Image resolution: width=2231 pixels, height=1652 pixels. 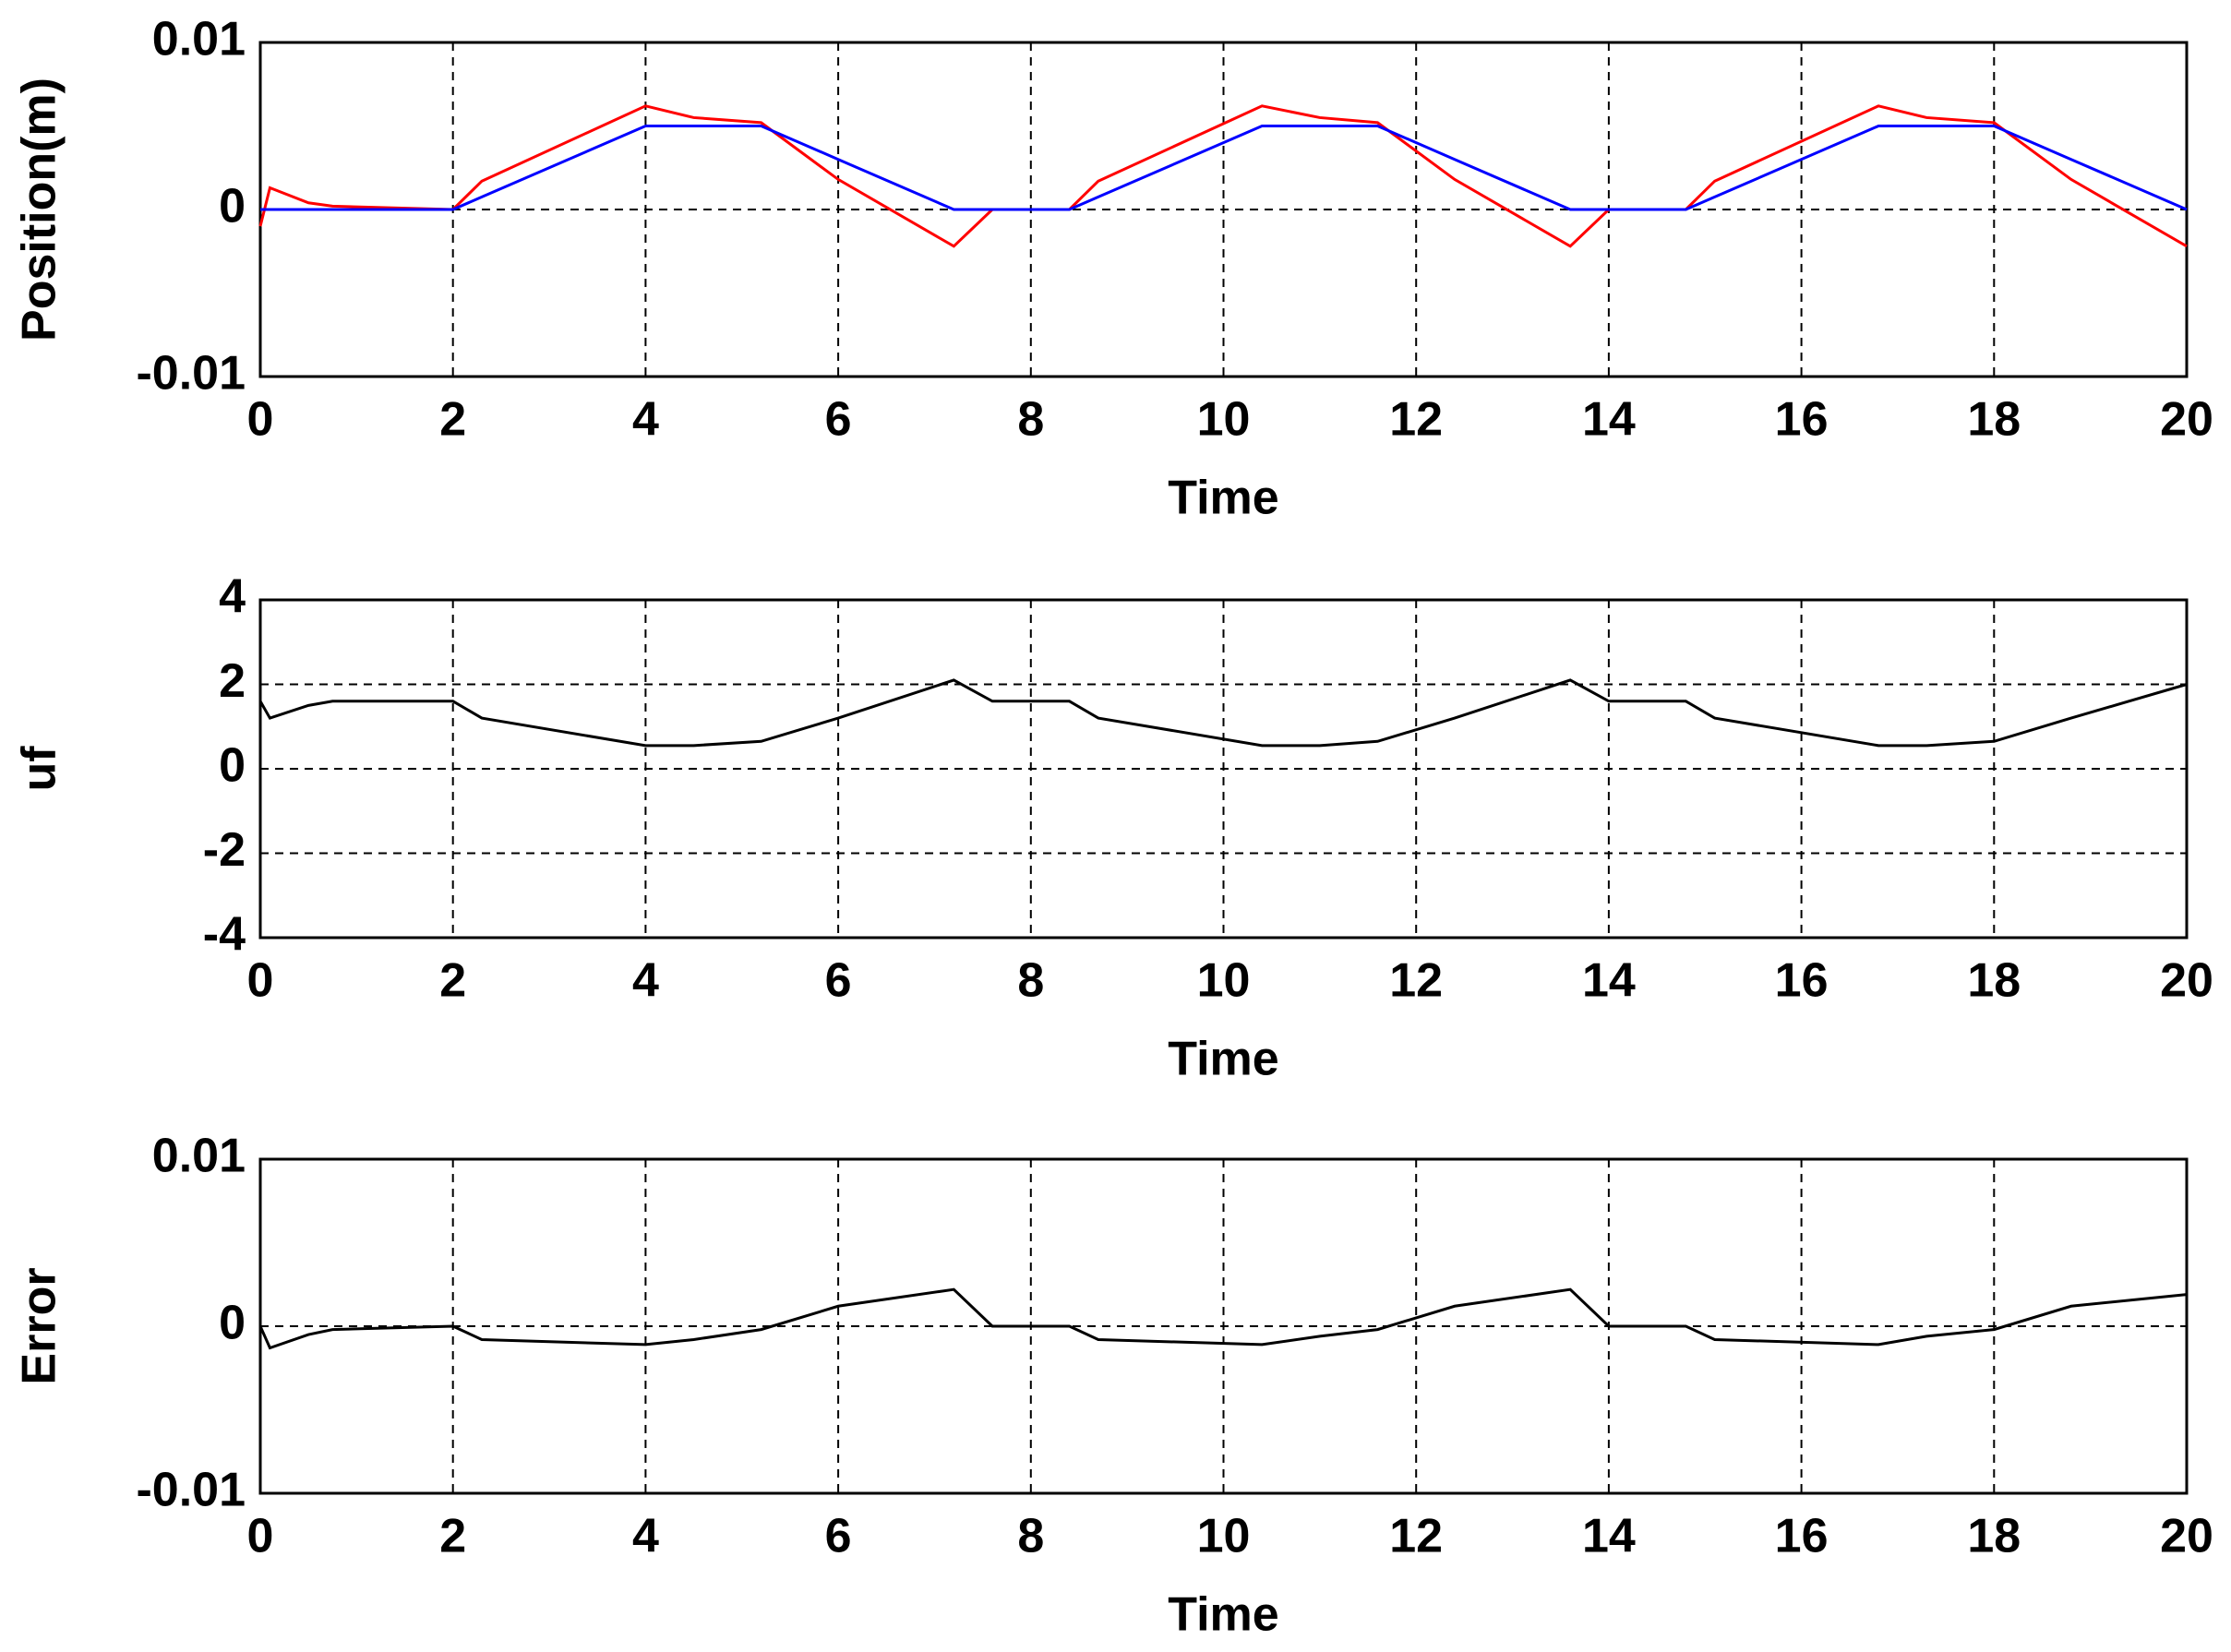 I want to click on y-tick-label: 2, so click(x=233, y=681).